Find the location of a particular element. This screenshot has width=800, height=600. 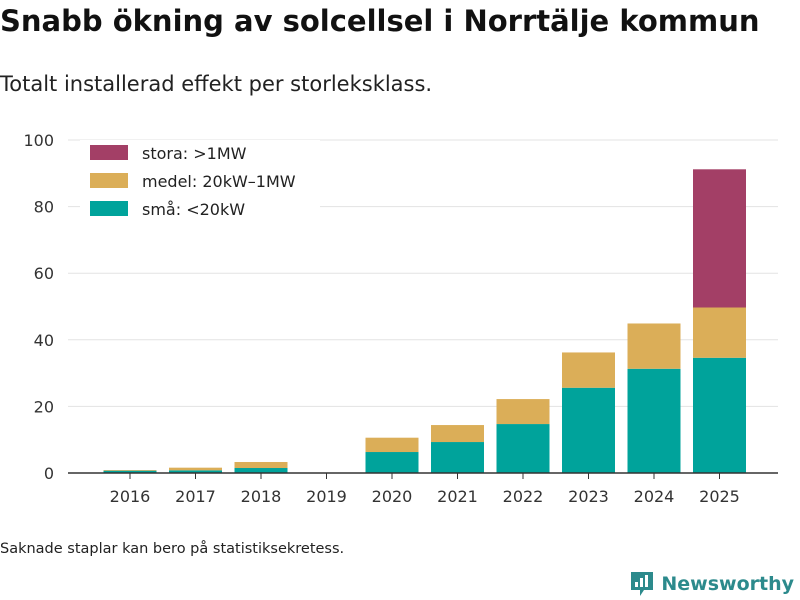

x-tick-label: 2017 is located at coordinates (195, 496).